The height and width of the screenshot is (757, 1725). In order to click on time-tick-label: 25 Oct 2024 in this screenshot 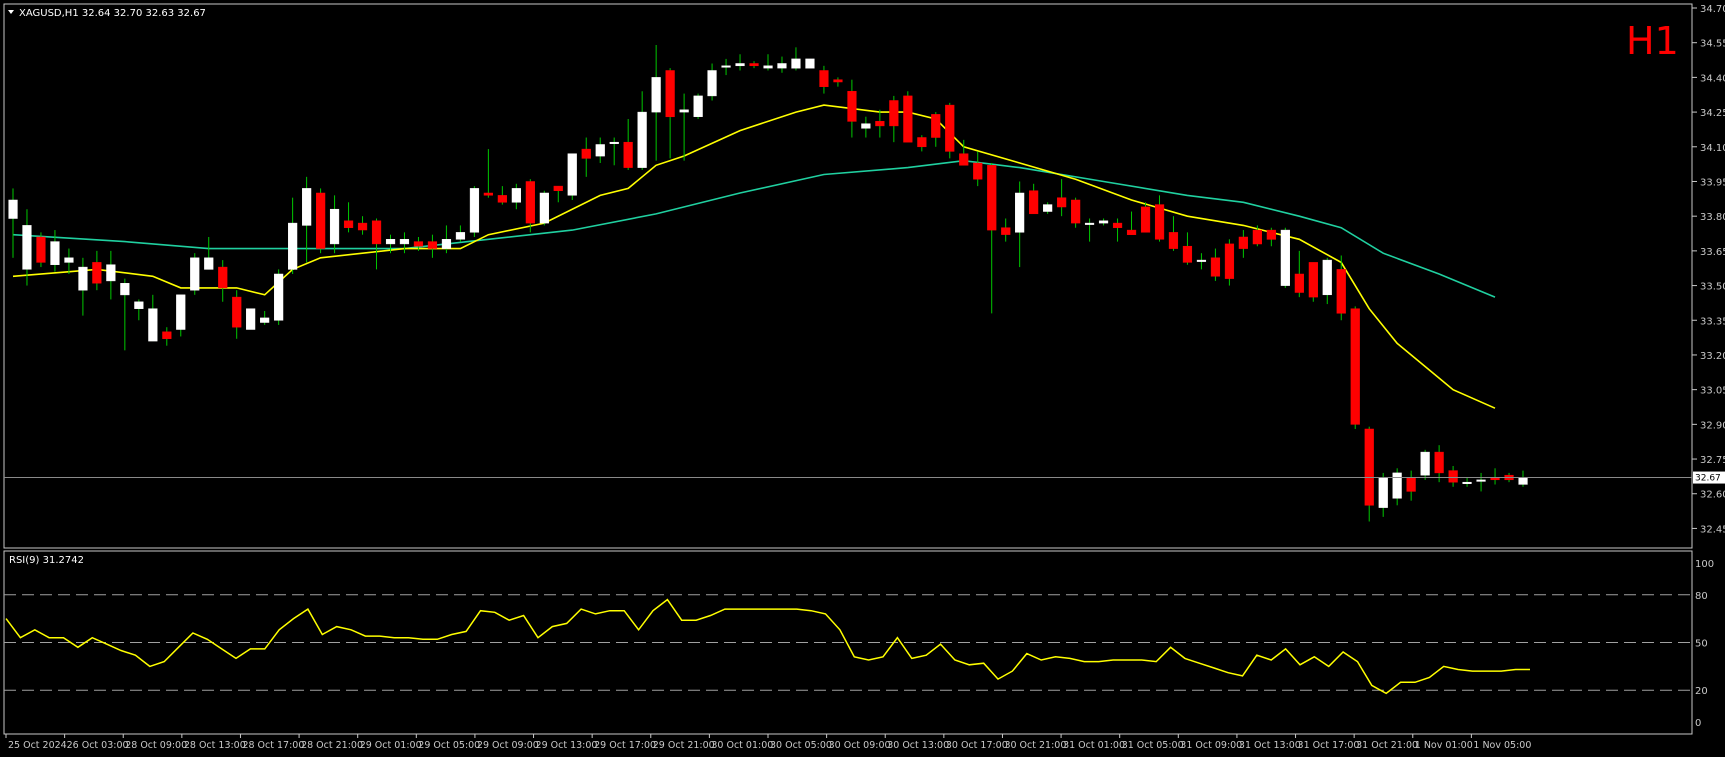, I will do `click(37, 745)`.